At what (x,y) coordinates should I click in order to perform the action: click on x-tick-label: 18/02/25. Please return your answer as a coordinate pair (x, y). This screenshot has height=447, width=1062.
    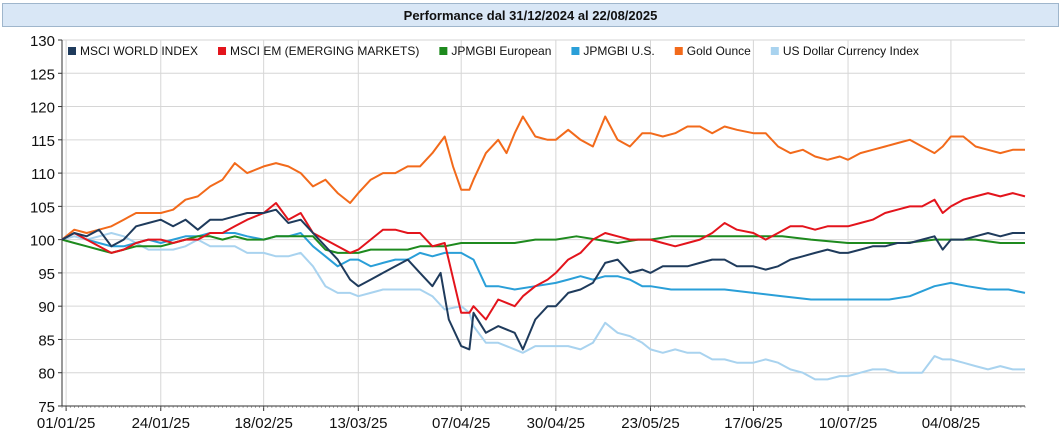
    Looking at the image, I should click on (263, 423).